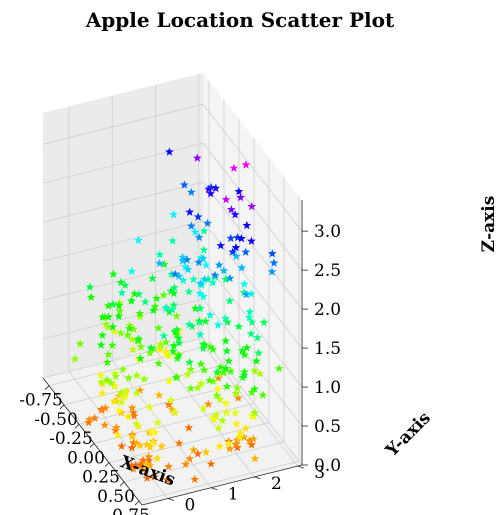  Describe the element at coordinates (86, 458) in the screenshot. I see `x-tick-label: 0.00` at that location.